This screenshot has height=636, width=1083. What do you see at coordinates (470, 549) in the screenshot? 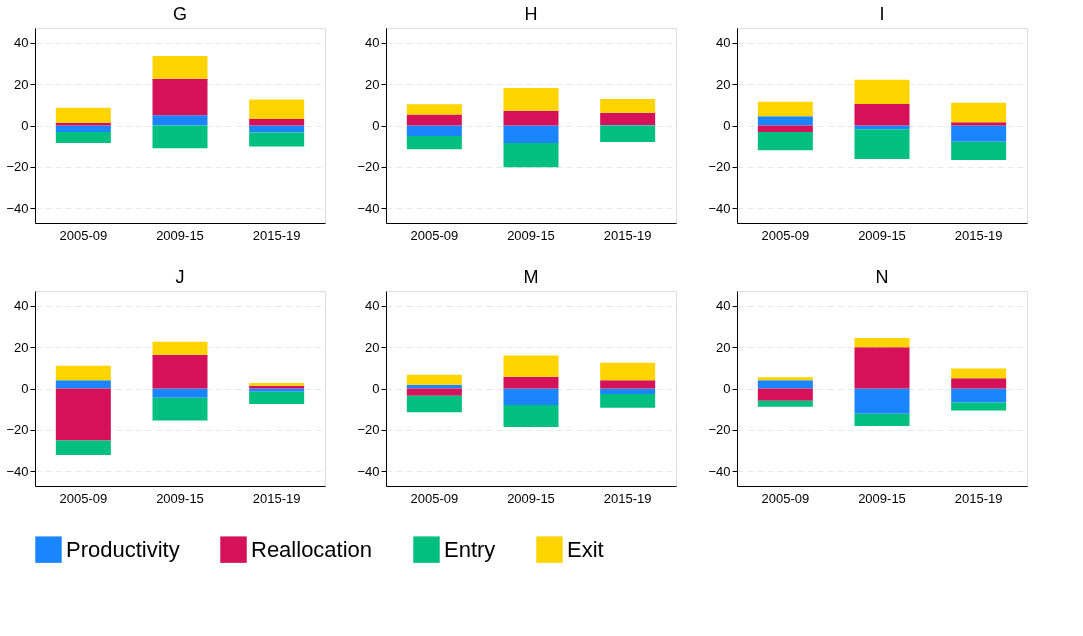
I see `legend-label: Entry` at bounding box center [470, 549].